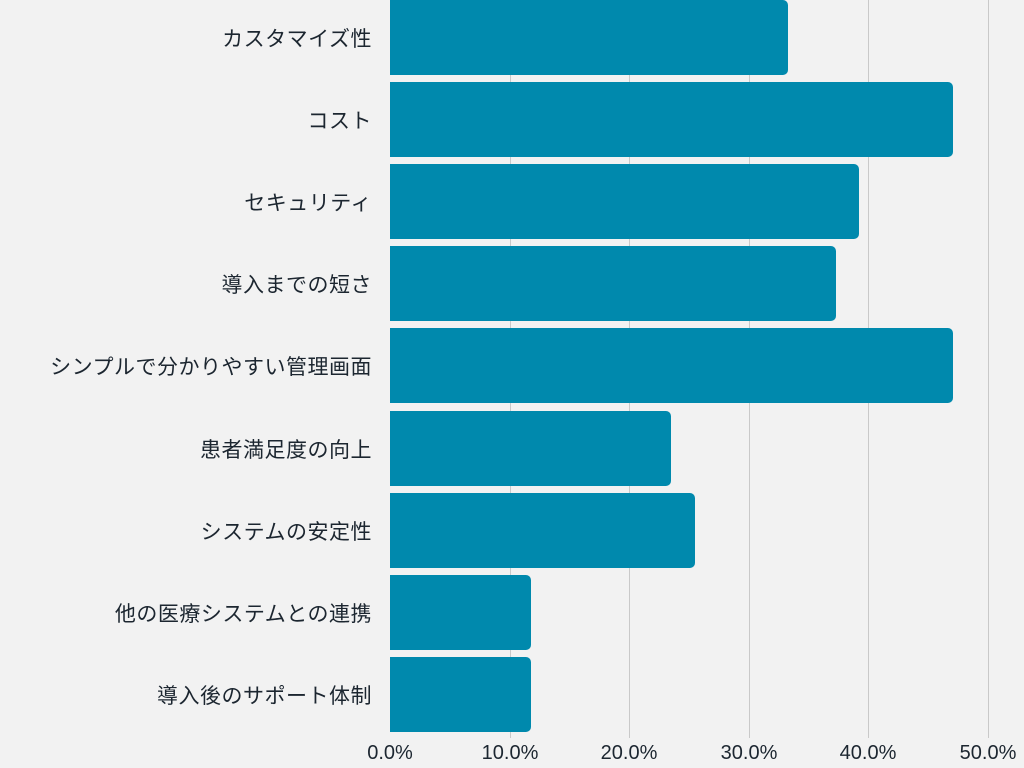 The image size is (1024, 768). I want to click on category-label: 他の医療システムとの連携, so click(243, 613).